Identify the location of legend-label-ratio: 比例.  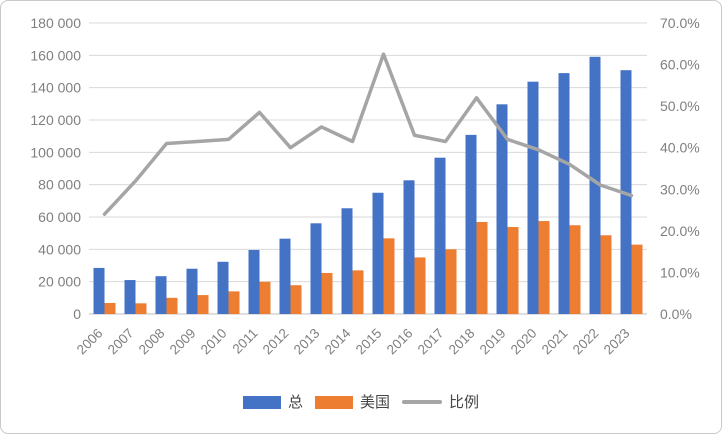
(464, 402).